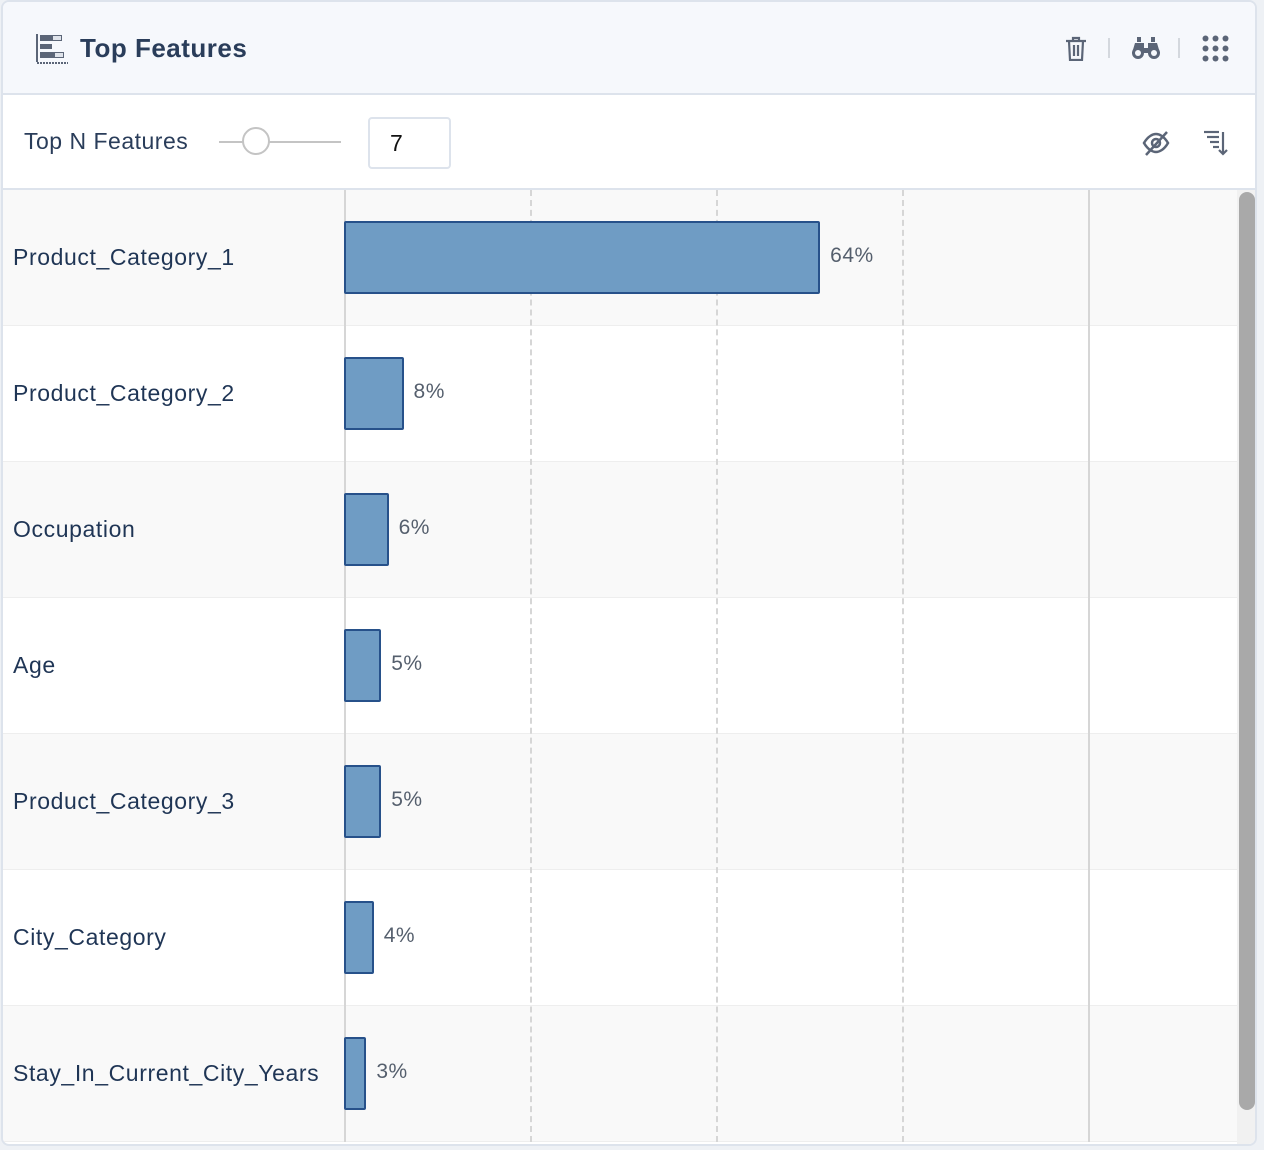 The height and width of the screenshot is (1150, 1264). Describe the element at coordinates (620, 394) in the screenshot. I see `chart-row: Product_Category_2` at that location.